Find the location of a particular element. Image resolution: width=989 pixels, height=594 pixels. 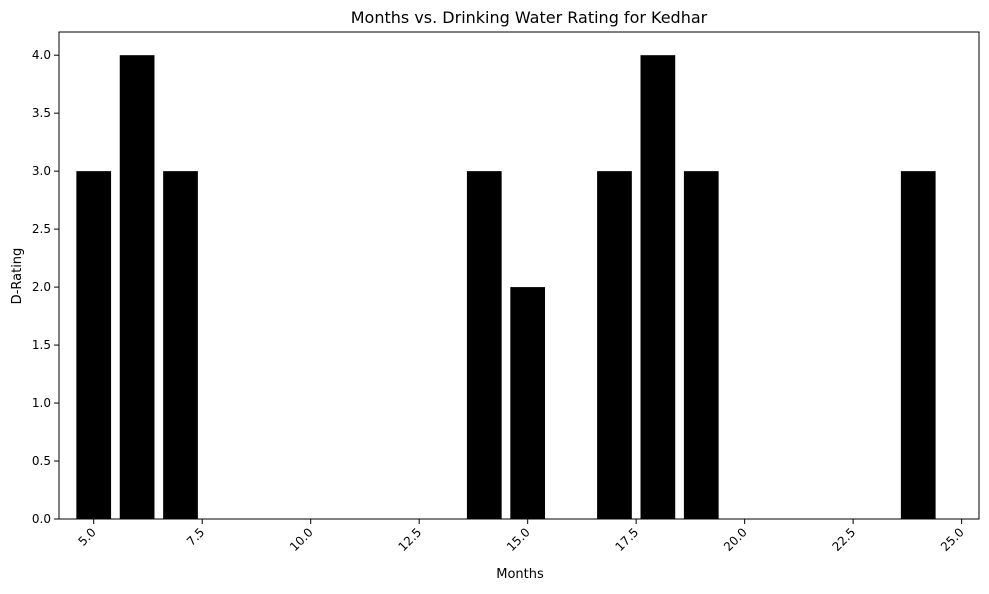

y-tick-label: 3.0 is located at coordinates (41, 171).